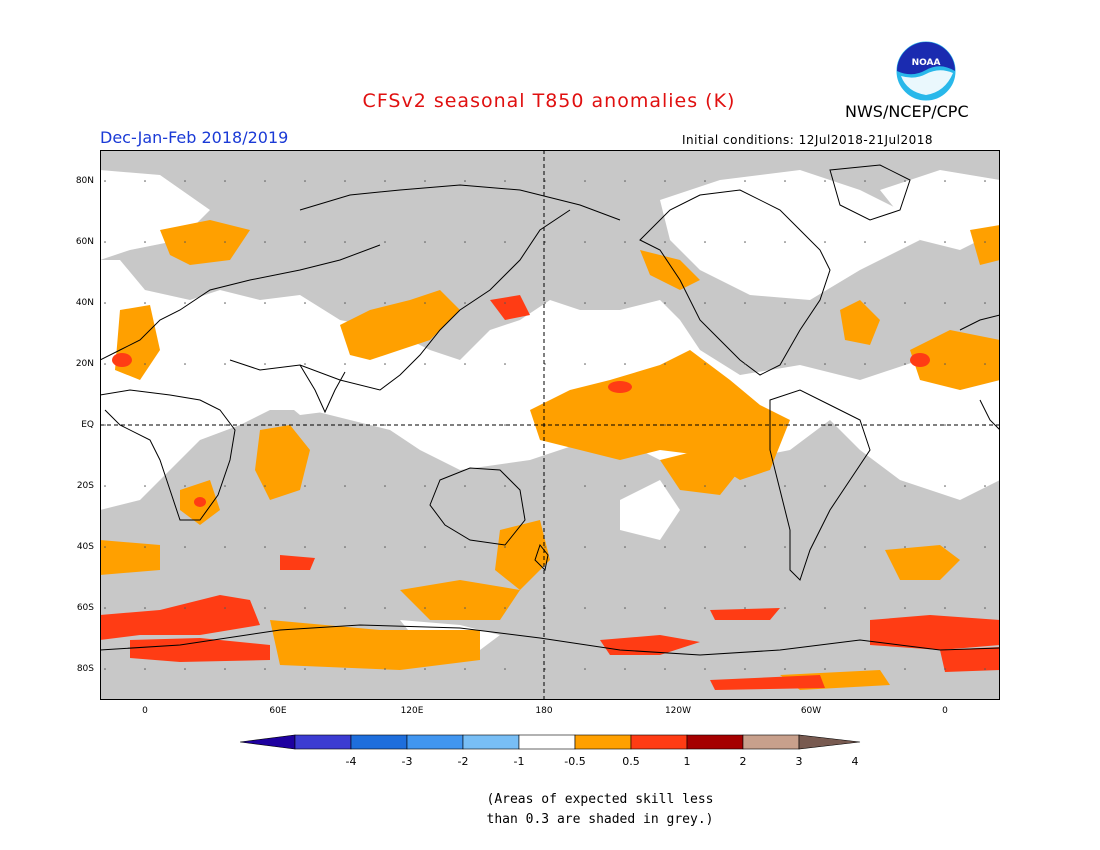 This screenshot has height=850, width=1100. Describe the element at coordinates (600, 819) in the screenshot. I see `skill-note-line2: than 0.3 are shaded in grey.)` at that location.